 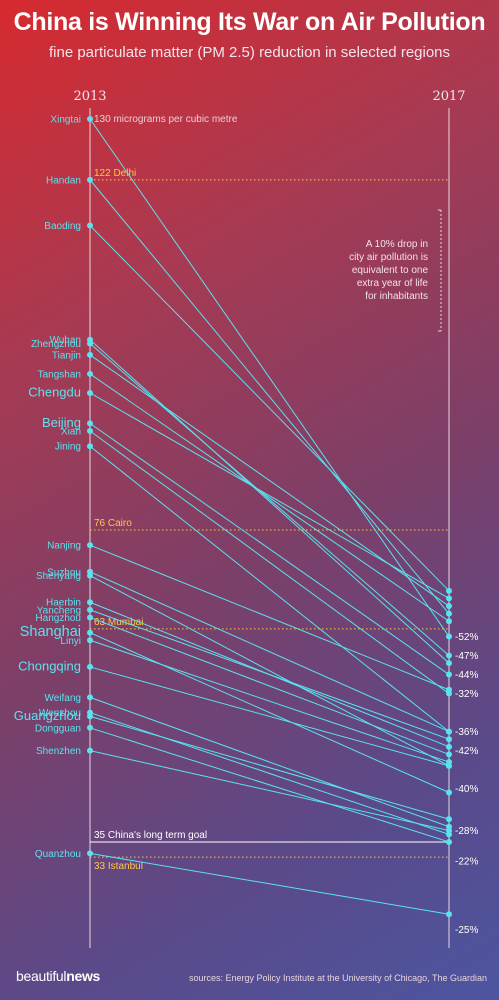 What do you see at coordinates (59, 374) in the screenshot?
I see `city-label: Tangshan` at bounding box center [59, 374].